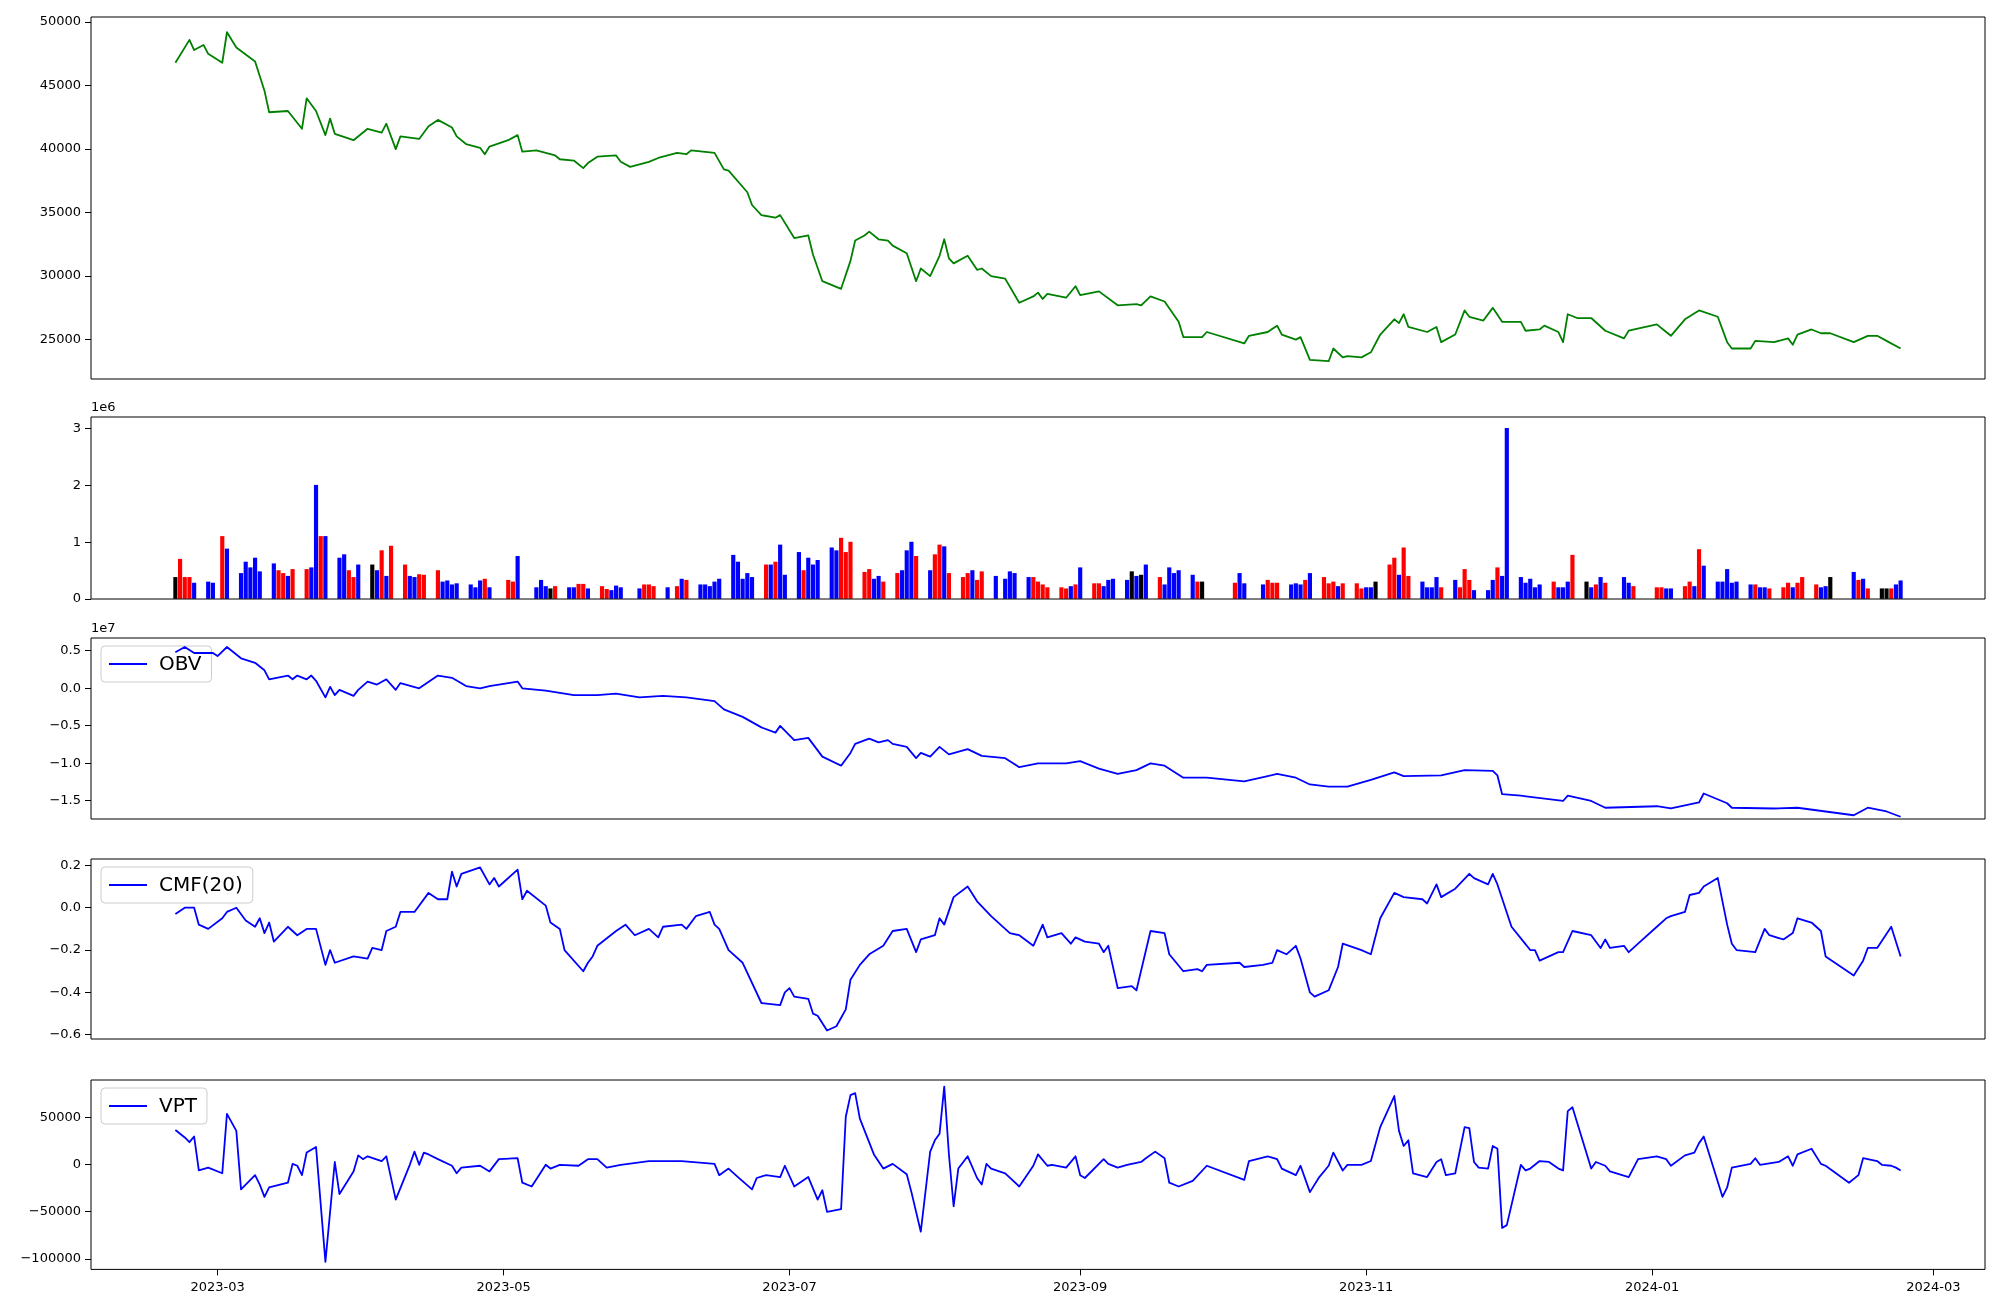  Describe the element at coordinates (65, 725) in the screenshot. I see `y-tick-label: −0.5` at that location.